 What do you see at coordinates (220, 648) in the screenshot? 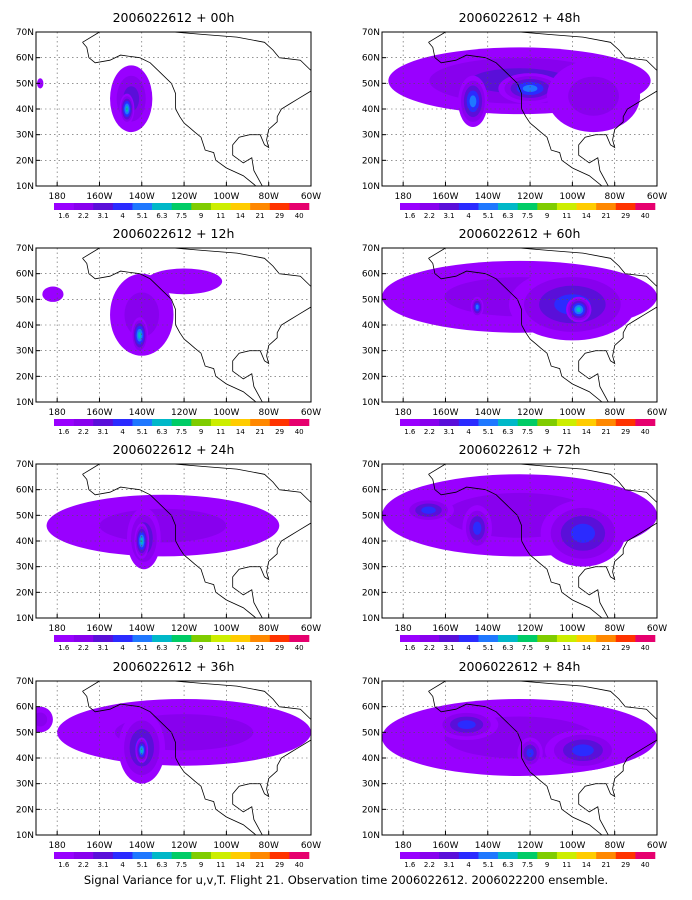
I see `colorbar-label: 11` at bounding box center [220, 648].